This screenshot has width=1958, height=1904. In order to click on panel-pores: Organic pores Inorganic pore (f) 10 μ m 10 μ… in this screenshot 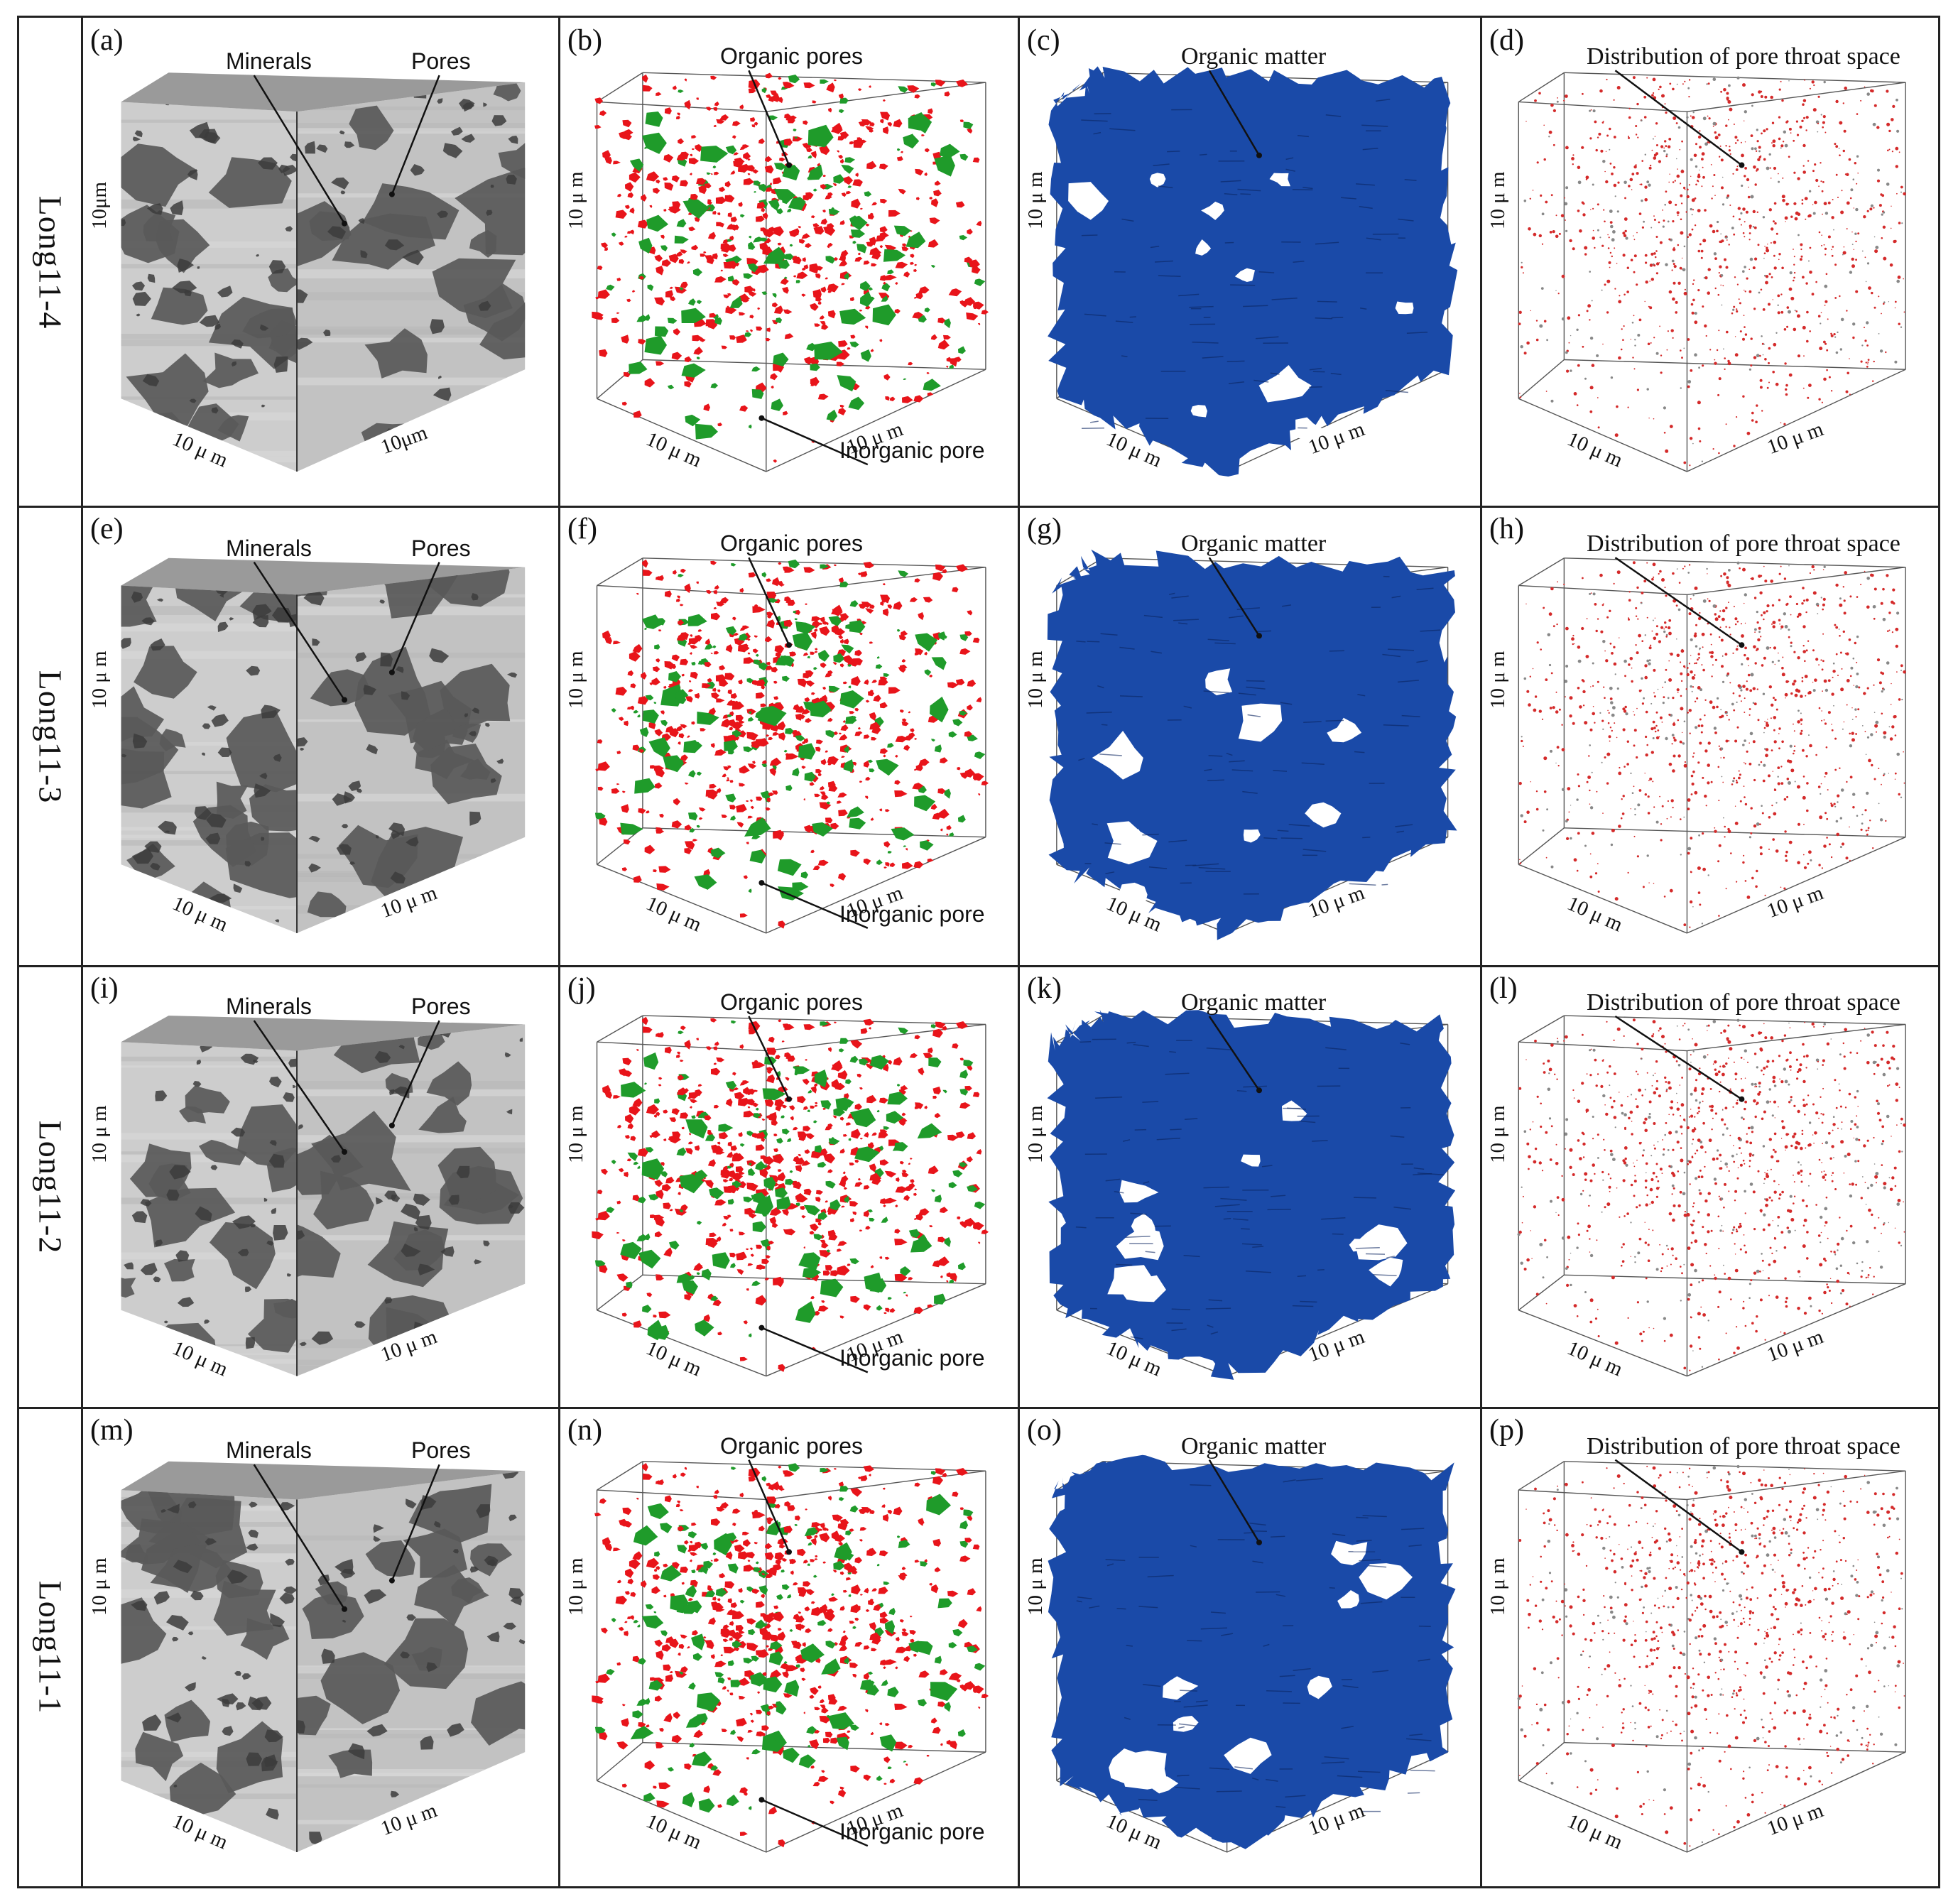, I will do `click(789, 737)`.